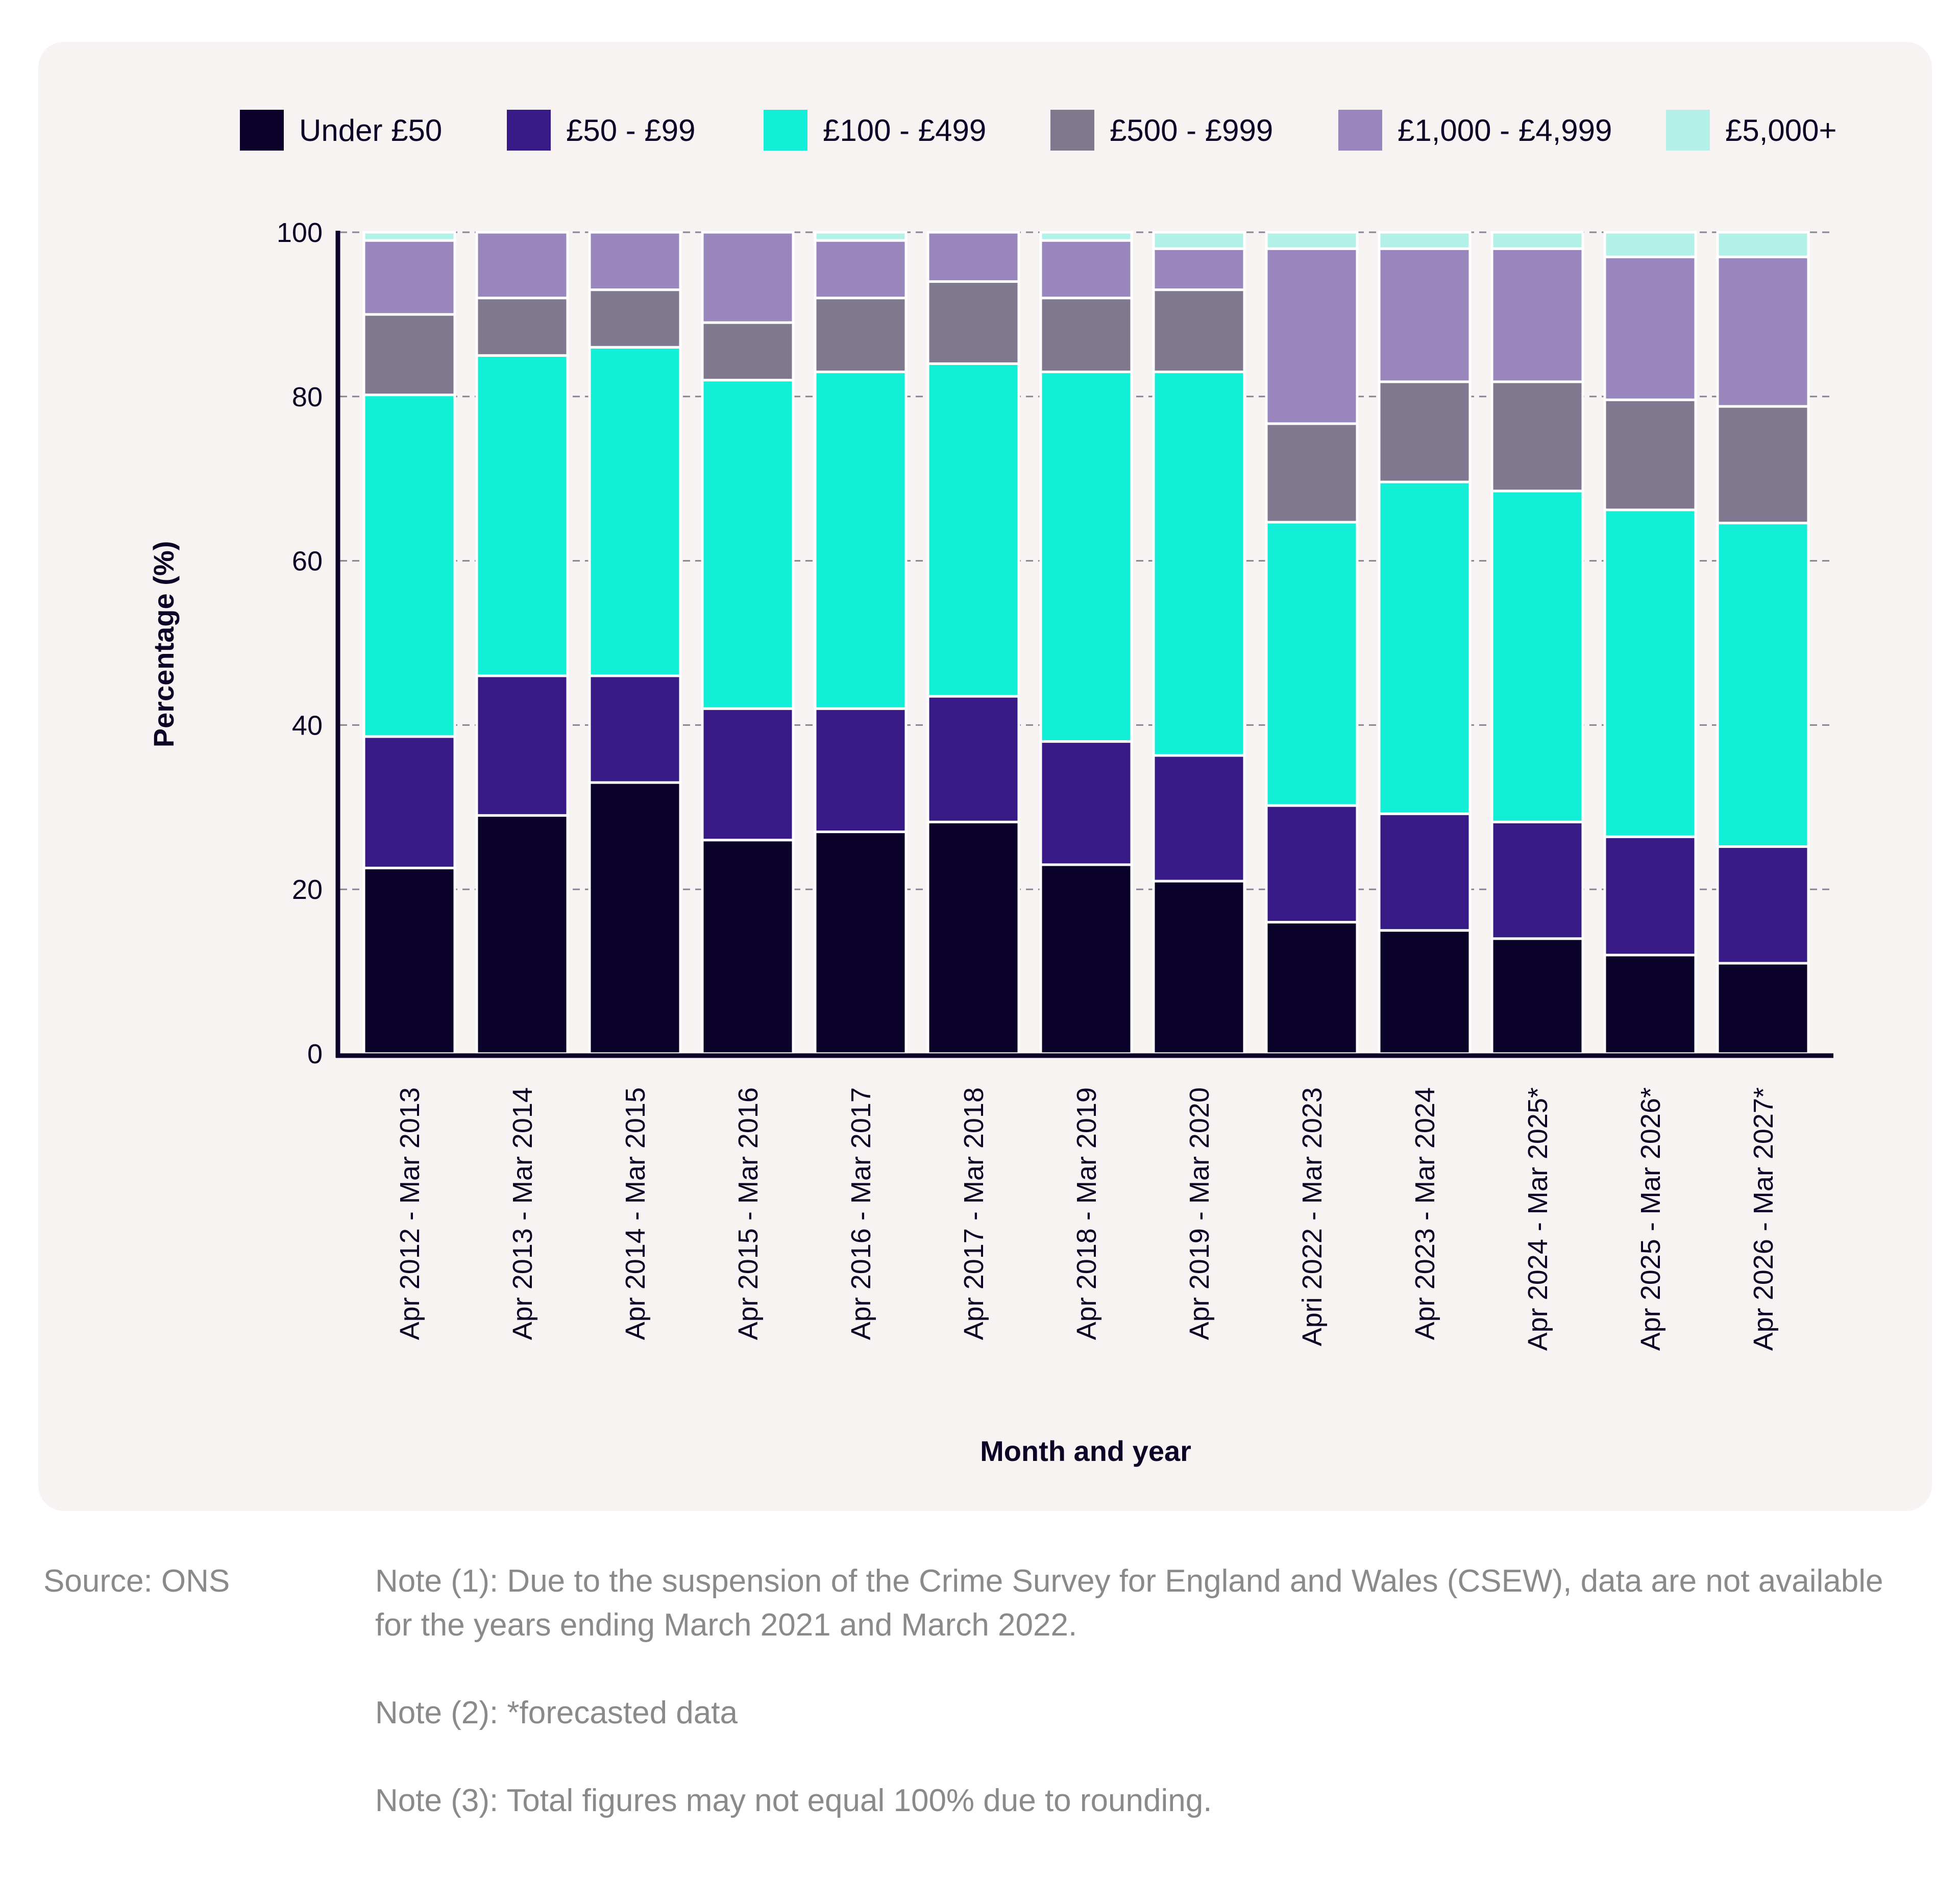  Describe the element at coordinates (1538, 1219) in the screenshot. I see `x-tick-label: Apr 2024 - Mar 2025*` at that location.